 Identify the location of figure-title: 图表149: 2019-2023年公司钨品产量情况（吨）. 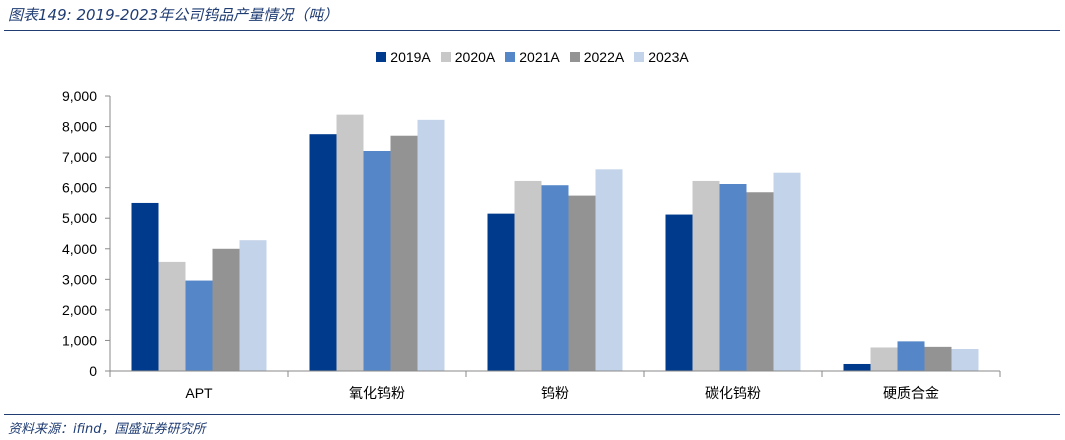
(173, 15).